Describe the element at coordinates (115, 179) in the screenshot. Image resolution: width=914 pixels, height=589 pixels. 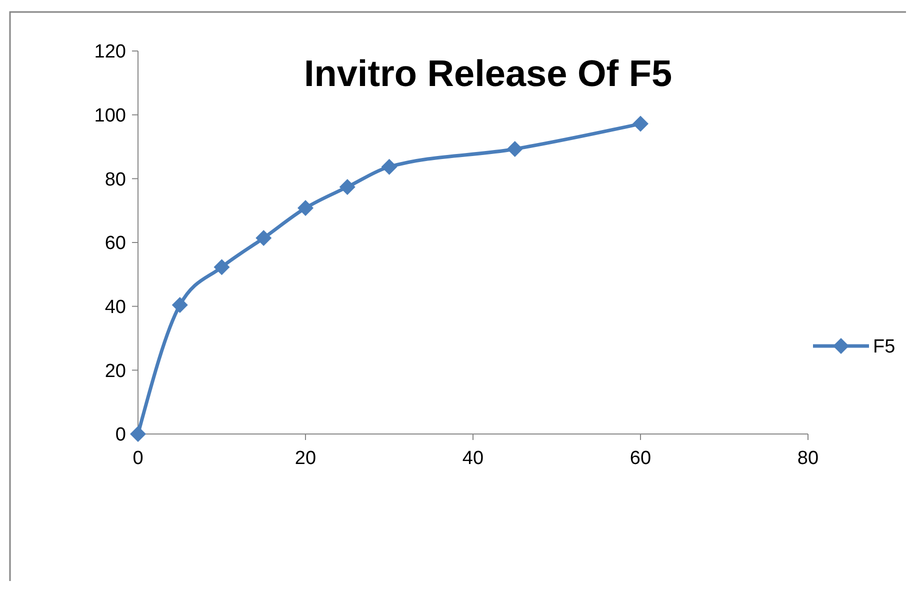
I see `y-tick-label: 80` at that location.